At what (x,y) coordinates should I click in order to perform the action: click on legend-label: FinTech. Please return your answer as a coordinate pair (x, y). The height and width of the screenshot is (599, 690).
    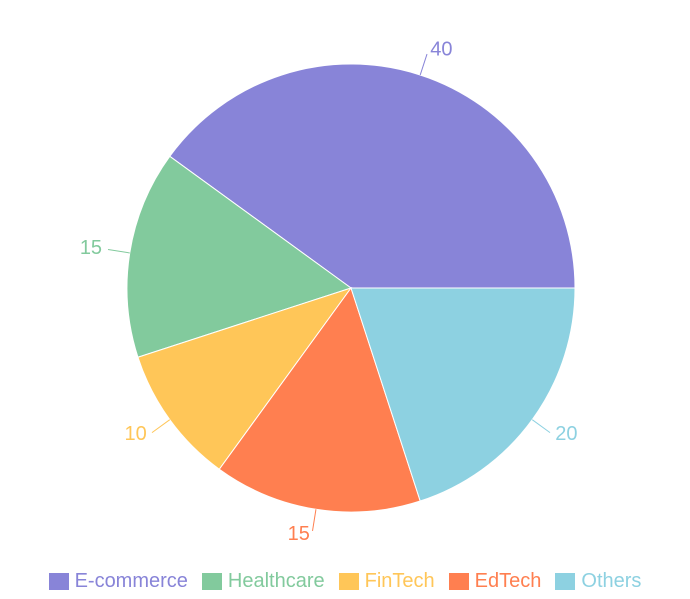
    Looking at the image, I should click on (399, 580).